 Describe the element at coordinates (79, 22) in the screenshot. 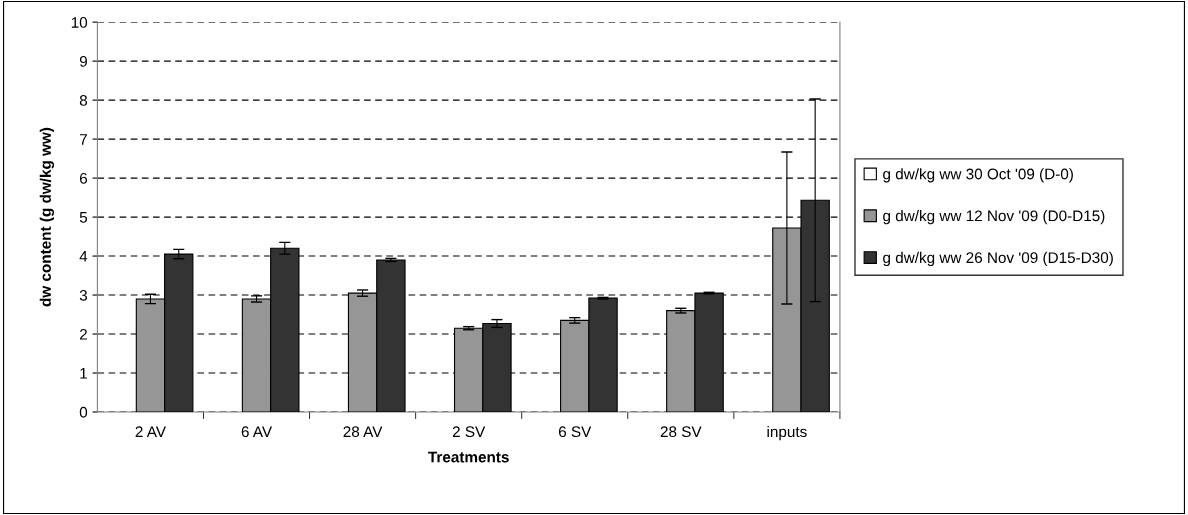

I see `y-tick-label: 10` at that location.